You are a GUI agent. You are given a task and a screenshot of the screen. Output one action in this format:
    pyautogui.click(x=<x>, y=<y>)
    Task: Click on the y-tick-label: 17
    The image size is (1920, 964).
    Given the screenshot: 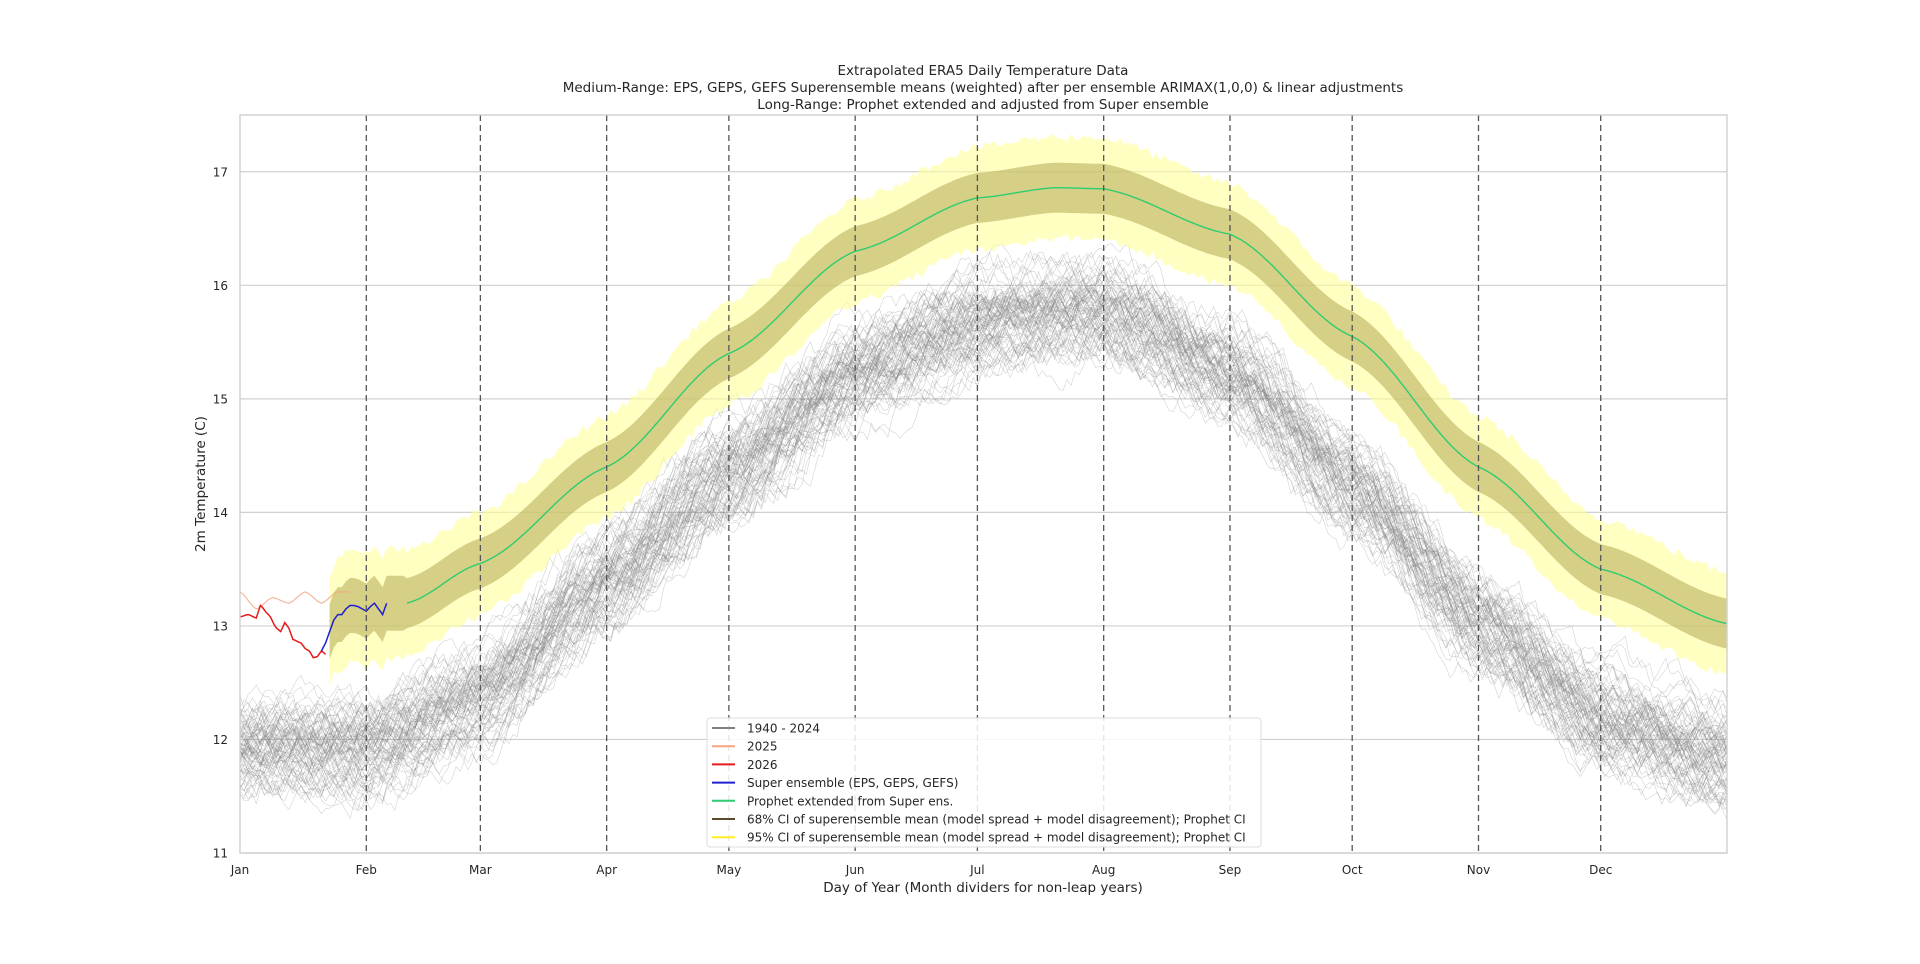 What is the action you would take?
    pyautogui.click(x=220, y=172)
    